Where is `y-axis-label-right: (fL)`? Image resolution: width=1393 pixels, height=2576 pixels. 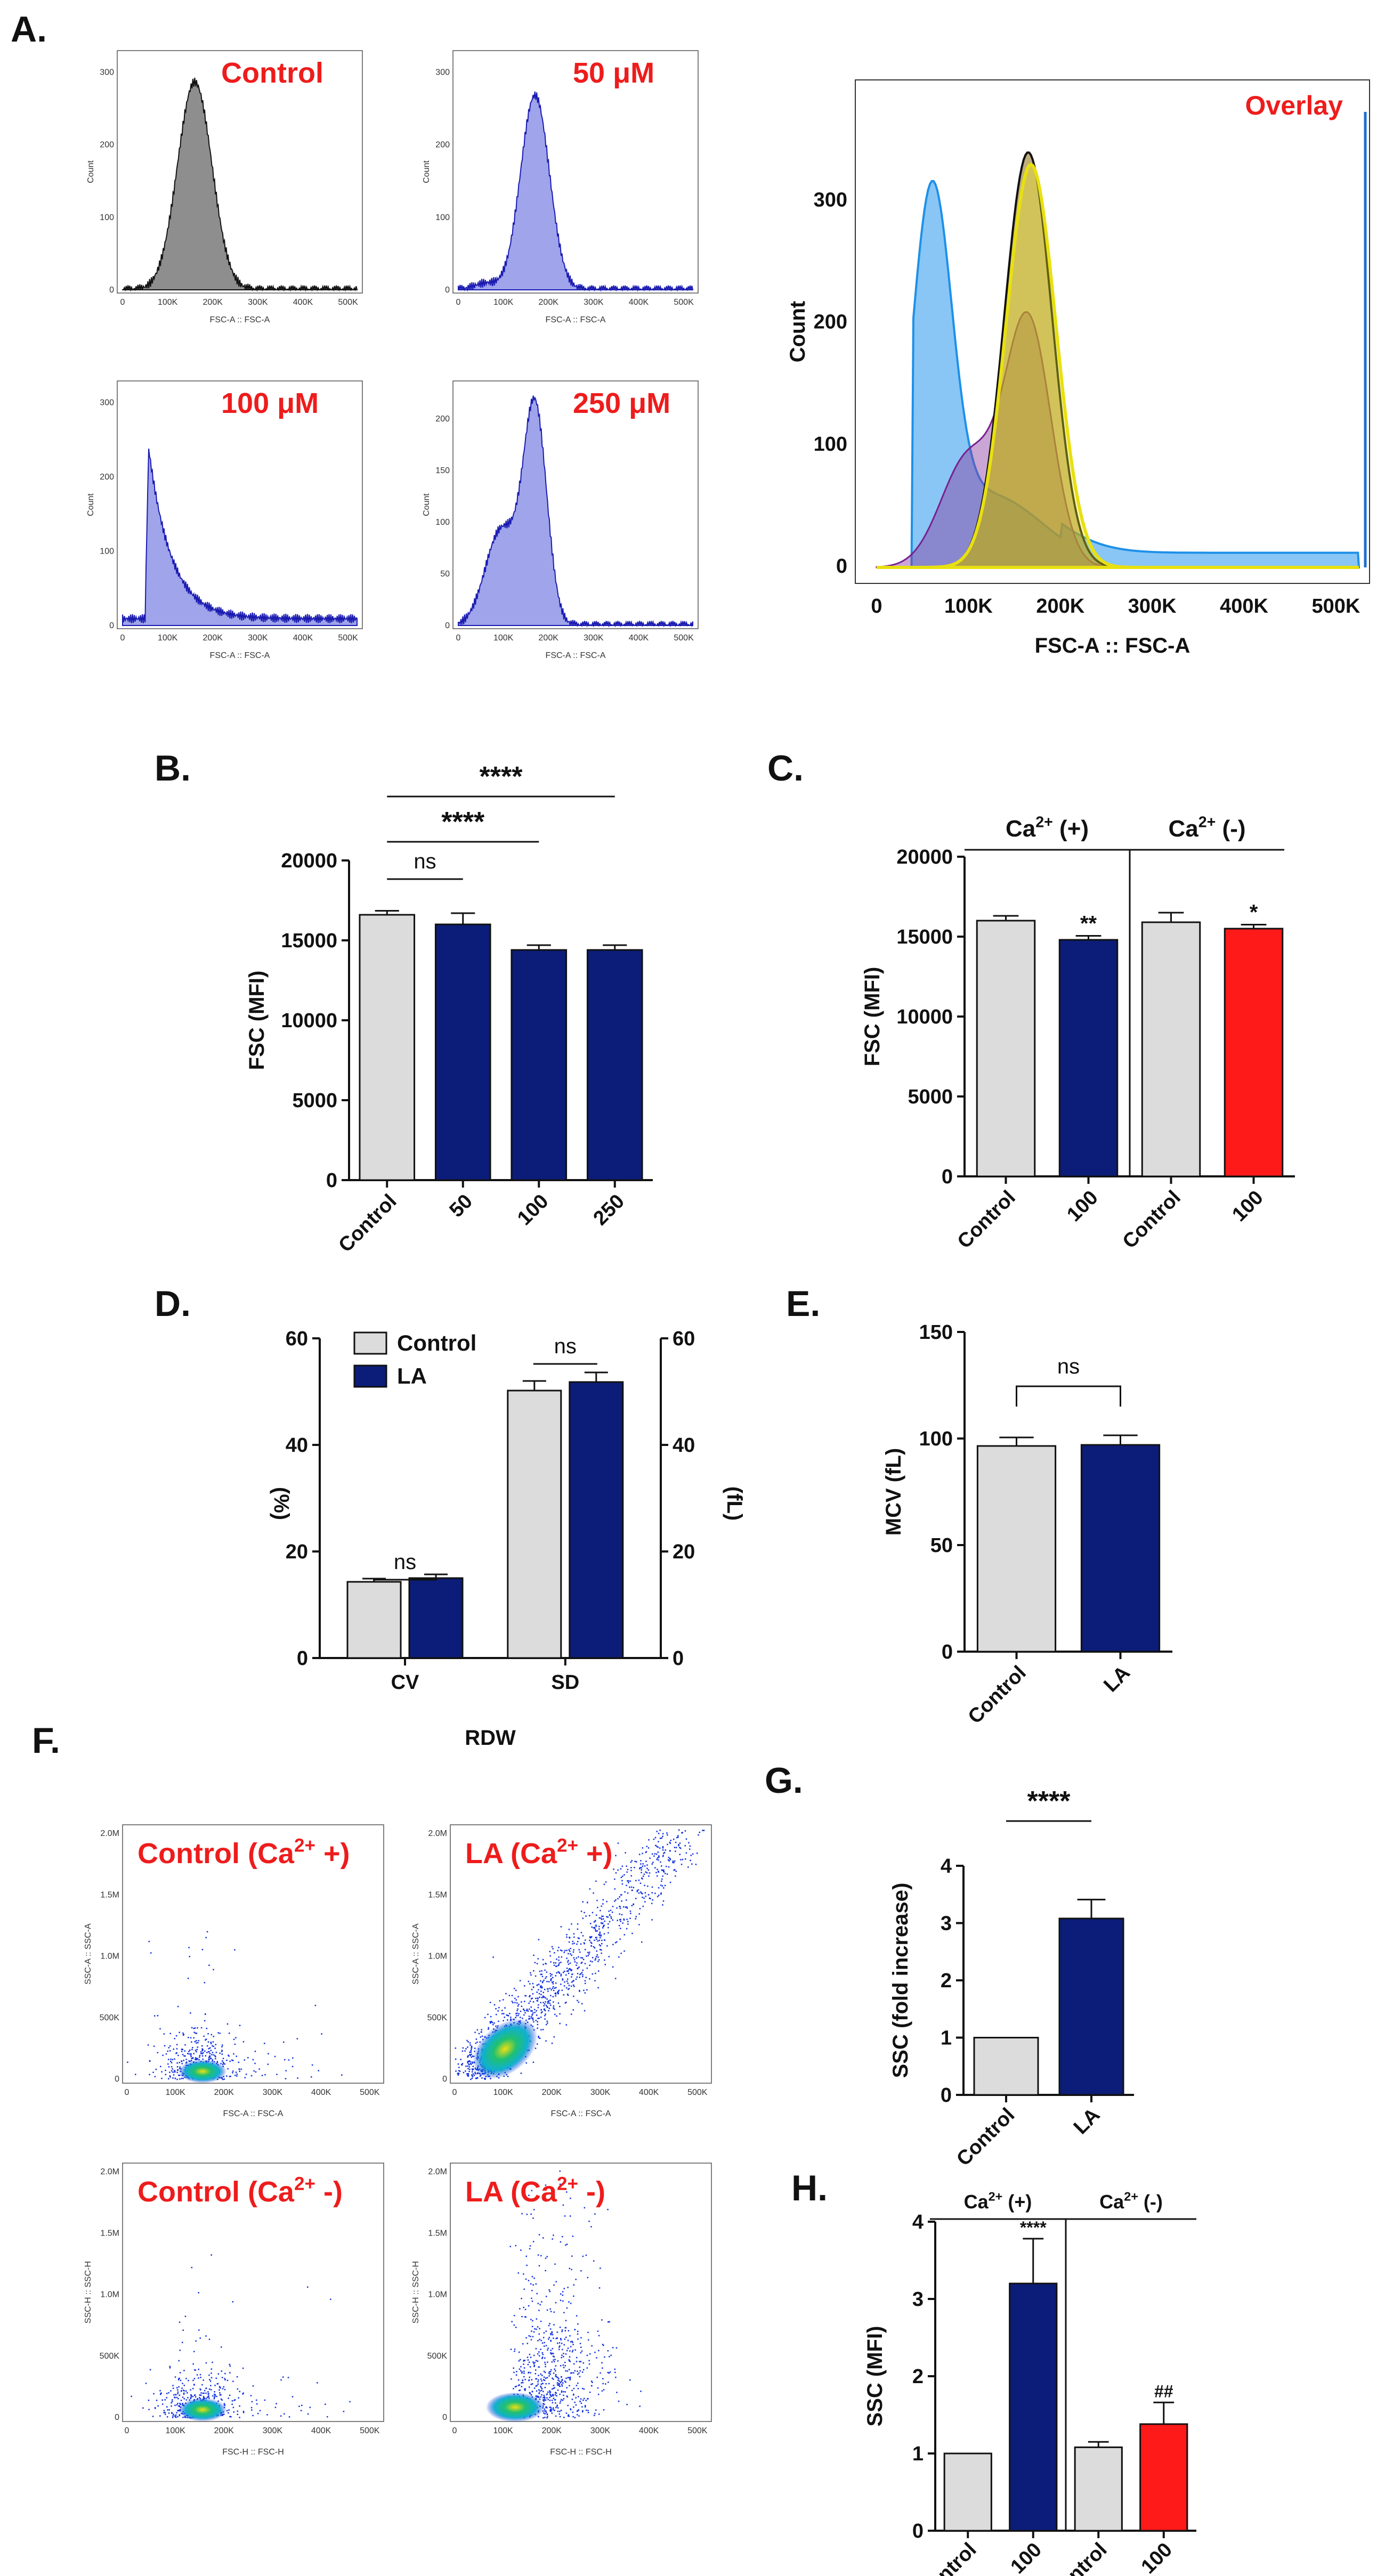 y-axis-label-right: (fL) is located at coordinates (734, 1503).